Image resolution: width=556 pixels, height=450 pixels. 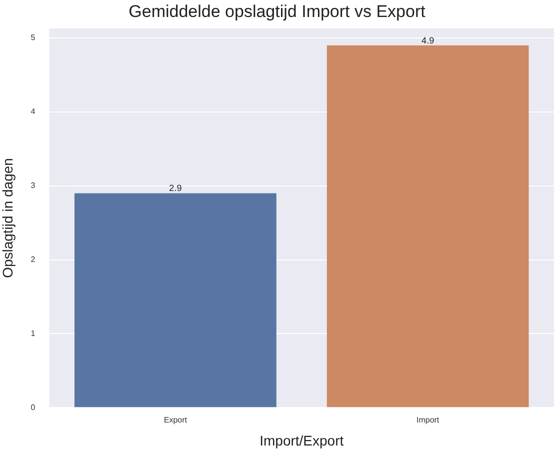 What do you see at coordinates (176, 420) in the screenshot?
I see `x-tick-label: Export` at bounding box center [176, 420].